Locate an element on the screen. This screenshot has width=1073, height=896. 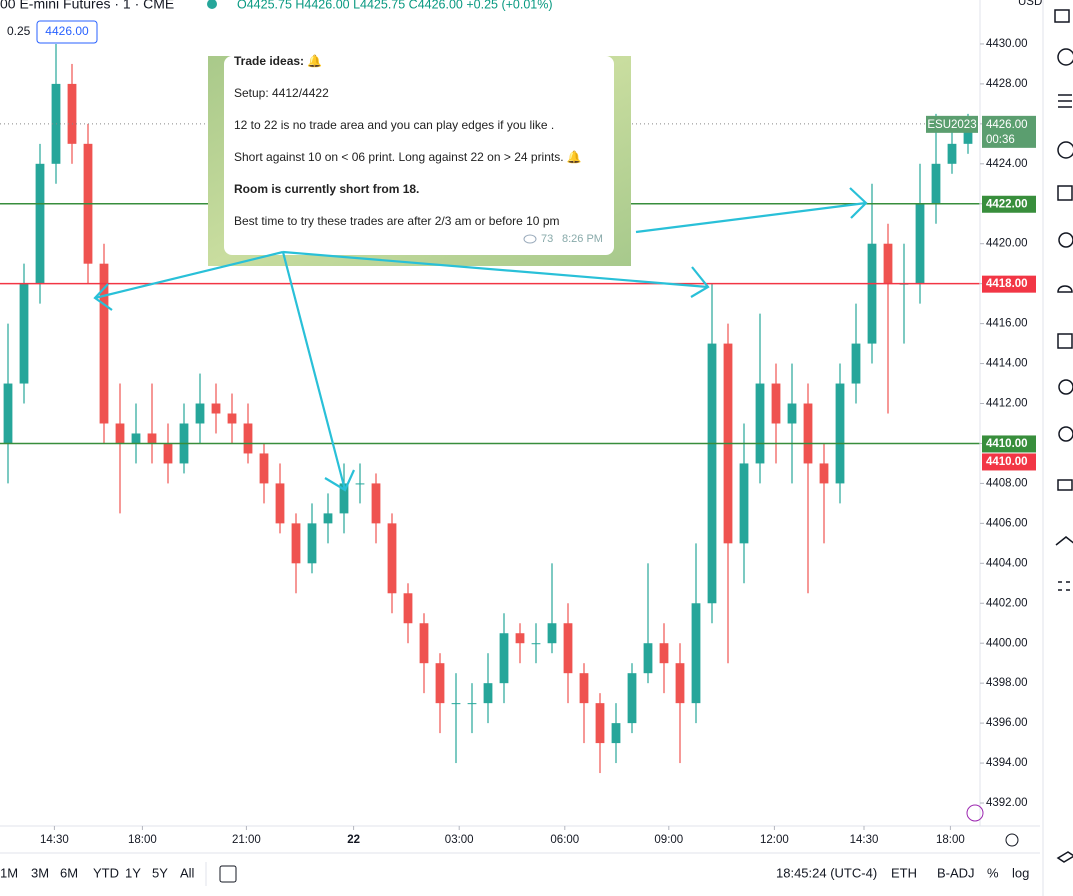
icon-replay is located at coordinates (1065, 434).